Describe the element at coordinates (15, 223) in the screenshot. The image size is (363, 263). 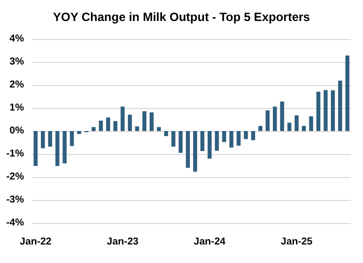
I see `y-tick-label: -4%` at that location.